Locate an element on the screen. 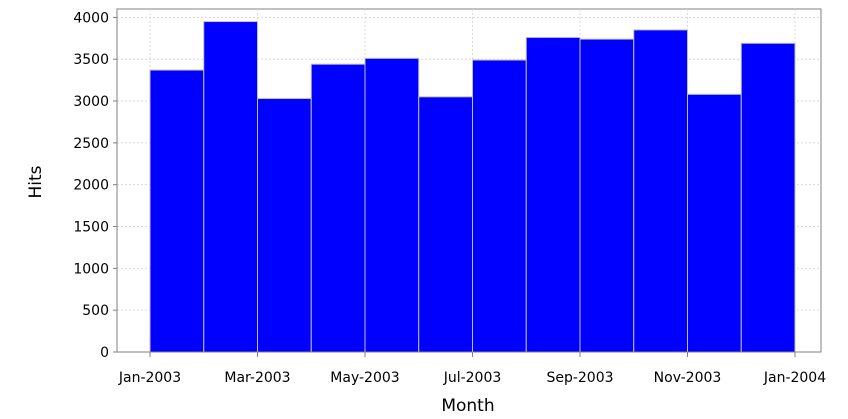 Image resolution: width=848 pixels, height=419 pixels. x-axis-title: Month is located at coordinates (467, 406).